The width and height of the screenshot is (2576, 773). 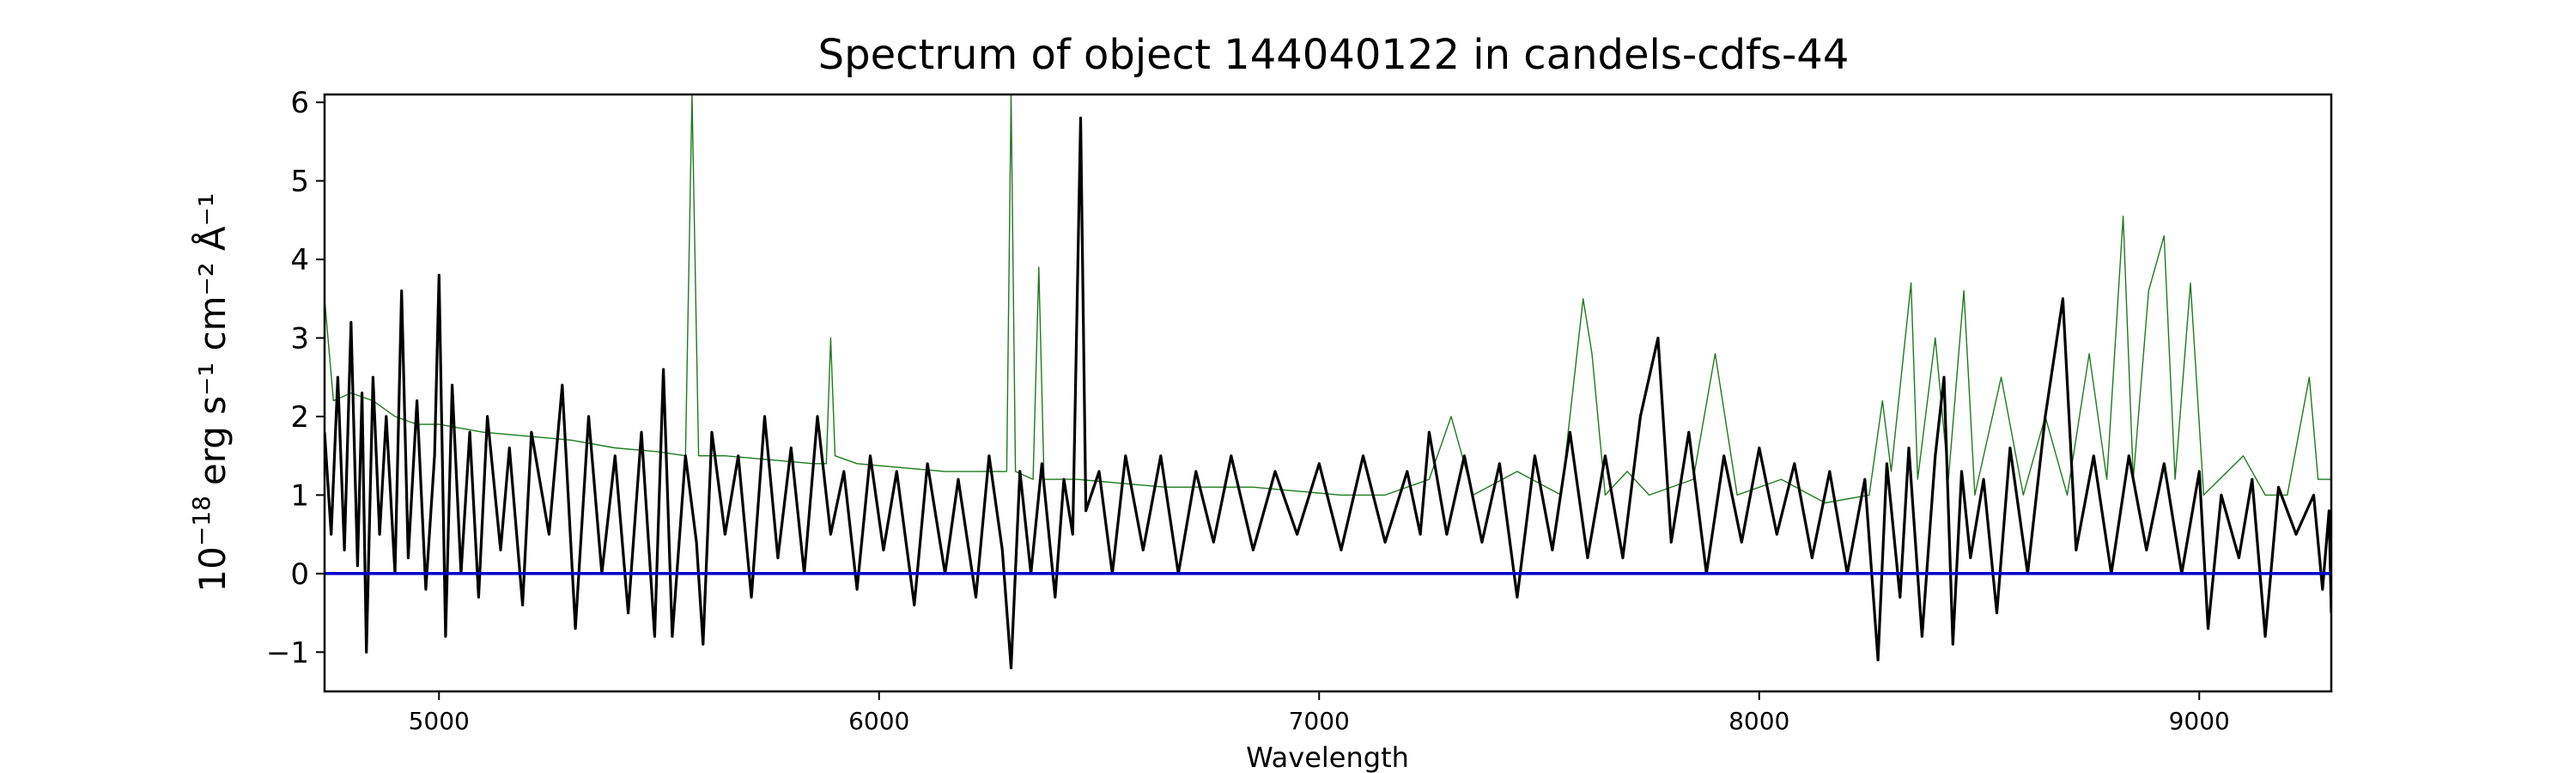 What do you see at coordinates (213, 338) in the screenshot?
I see `y-axis-label-units: erg s⁻¹ cm⁻² Å⁻¹` at bounding box center [213, 338].